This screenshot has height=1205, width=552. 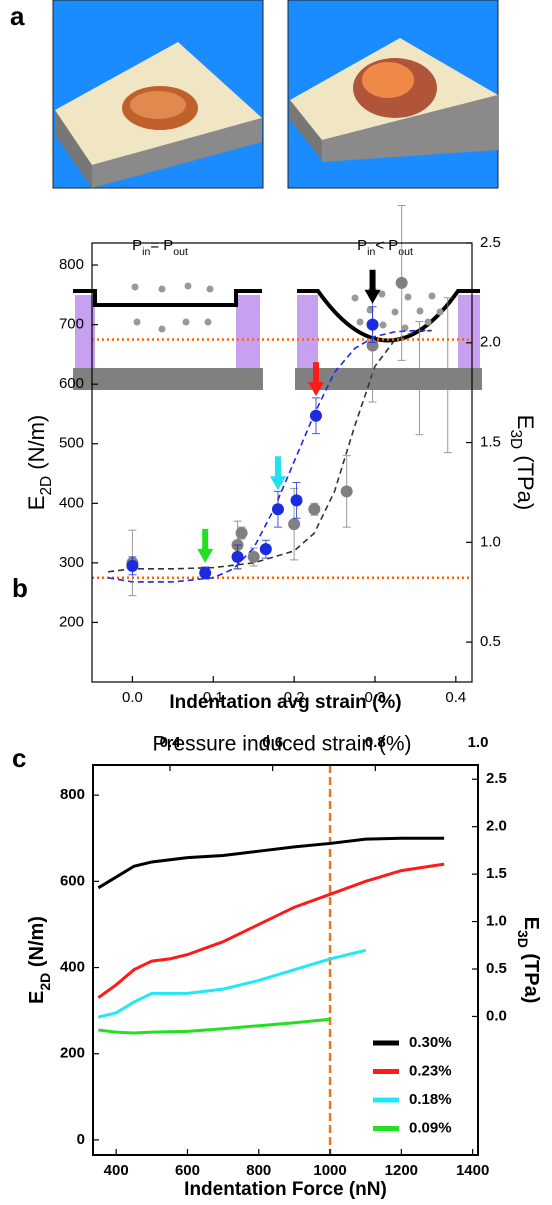 What do you see at coordinates (478, 742) in the screenshot?
I see `x2-tick-label: 1.0` at bounding box center [478, 742].